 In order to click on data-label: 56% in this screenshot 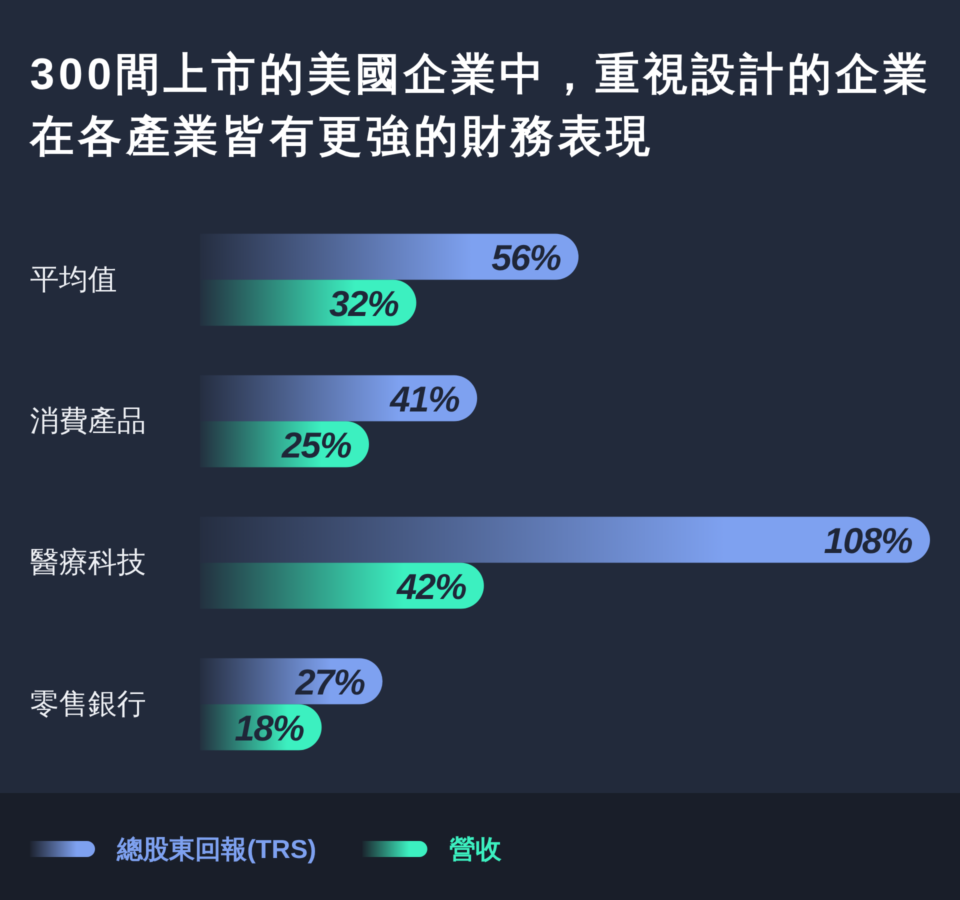, I will do `click(526, 257)`.